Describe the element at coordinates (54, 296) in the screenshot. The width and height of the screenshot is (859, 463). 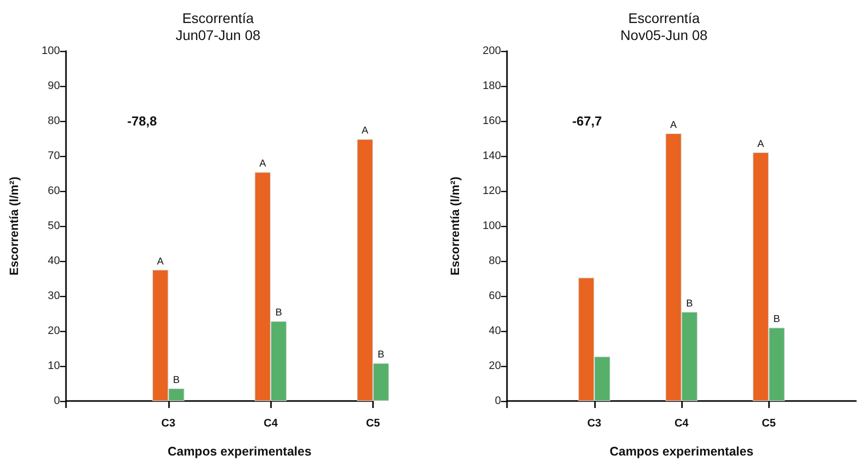
I see `y-tick-label: 30` at that location.